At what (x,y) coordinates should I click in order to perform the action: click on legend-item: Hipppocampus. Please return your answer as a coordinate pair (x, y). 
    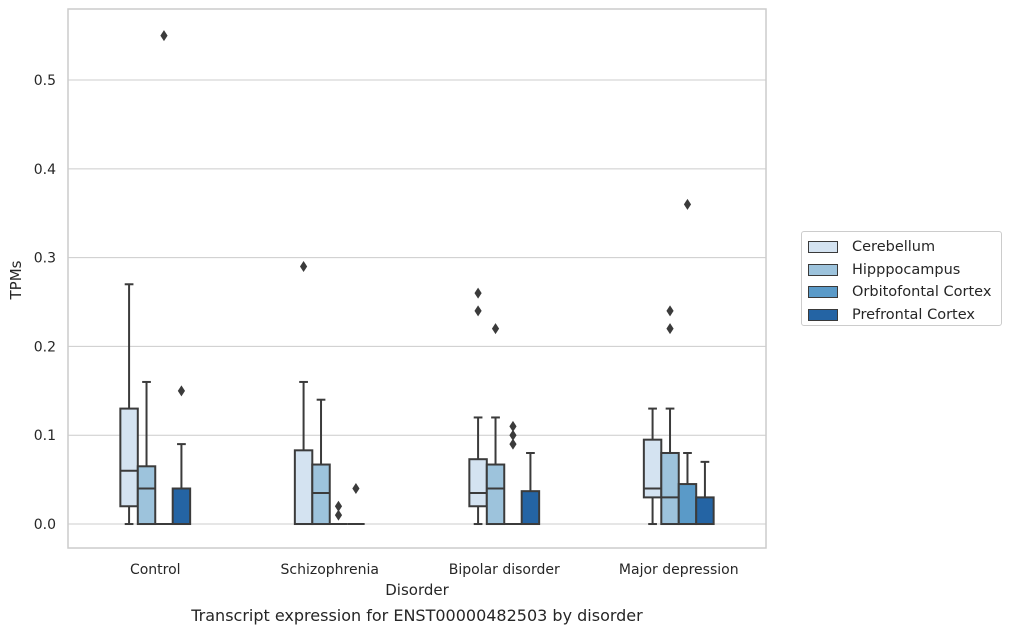
    Looking at the image, I should click on (904, 270).